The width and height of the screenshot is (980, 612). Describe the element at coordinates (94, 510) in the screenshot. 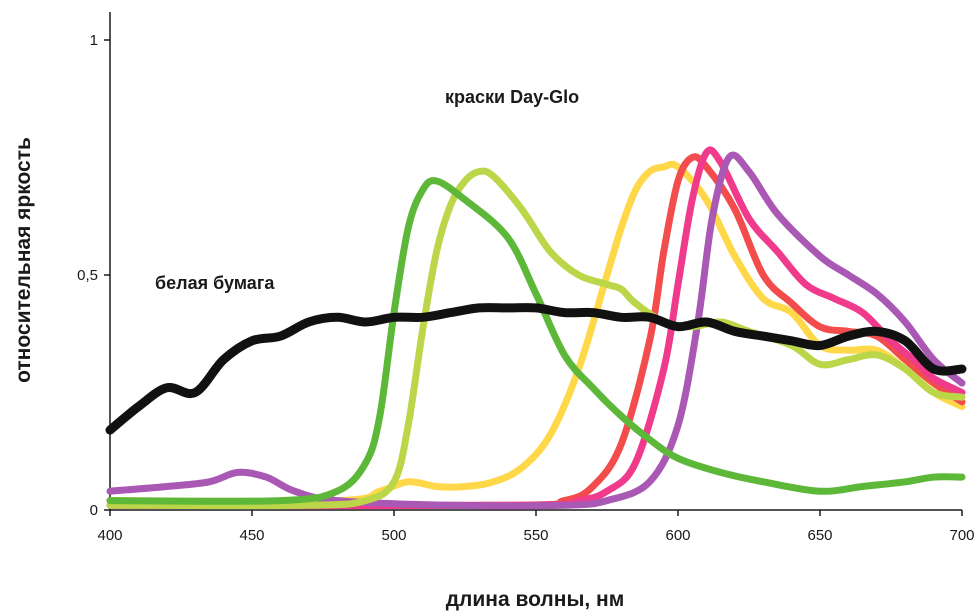

I see `y-tick-label: 0` at that location.